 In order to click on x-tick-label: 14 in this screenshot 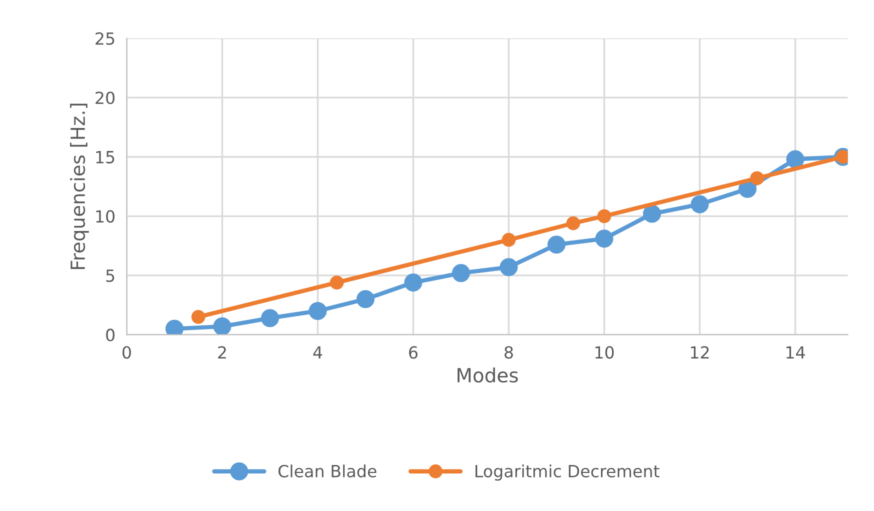, I will do `click(795, 352)`.